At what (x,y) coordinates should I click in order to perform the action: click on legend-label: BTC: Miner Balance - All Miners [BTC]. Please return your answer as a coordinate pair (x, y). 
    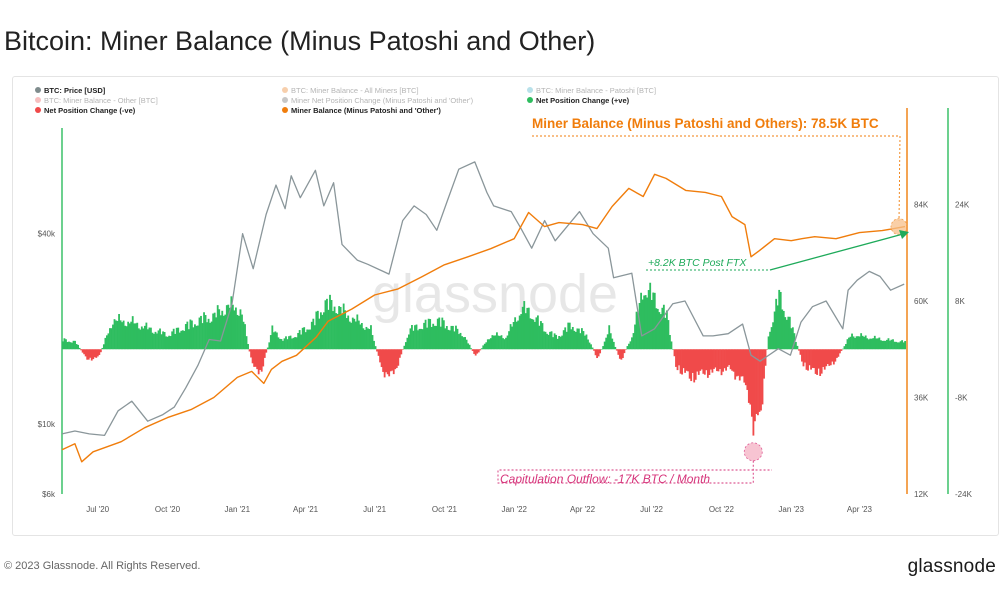
    Looking at the image, I should click on (355, 90).